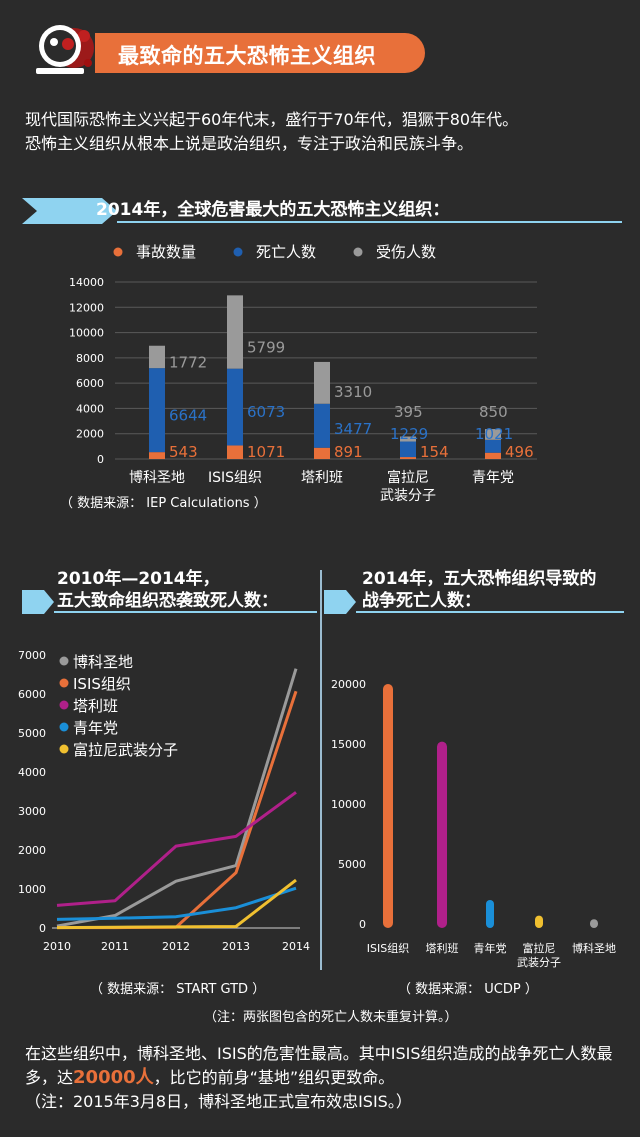 The width and height of the screenshot is (640, 1137). I want to click on data-label-injuries: 1772, so click(188, 362).